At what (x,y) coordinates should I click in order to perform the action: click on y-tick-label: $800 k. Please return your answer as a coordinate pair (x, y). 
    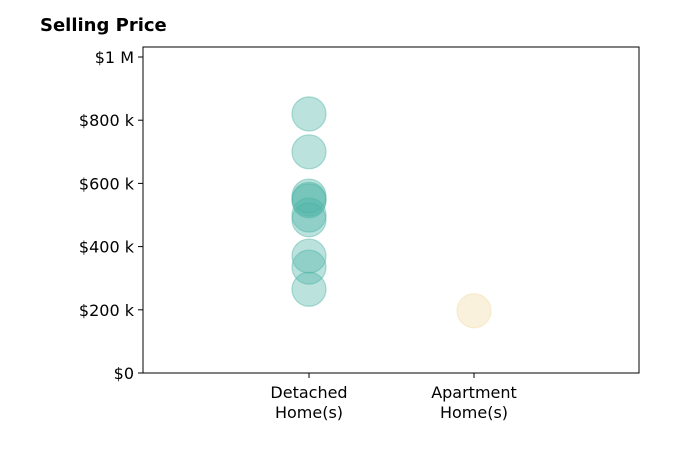
    Looking at the image, I should click on (107, 120).